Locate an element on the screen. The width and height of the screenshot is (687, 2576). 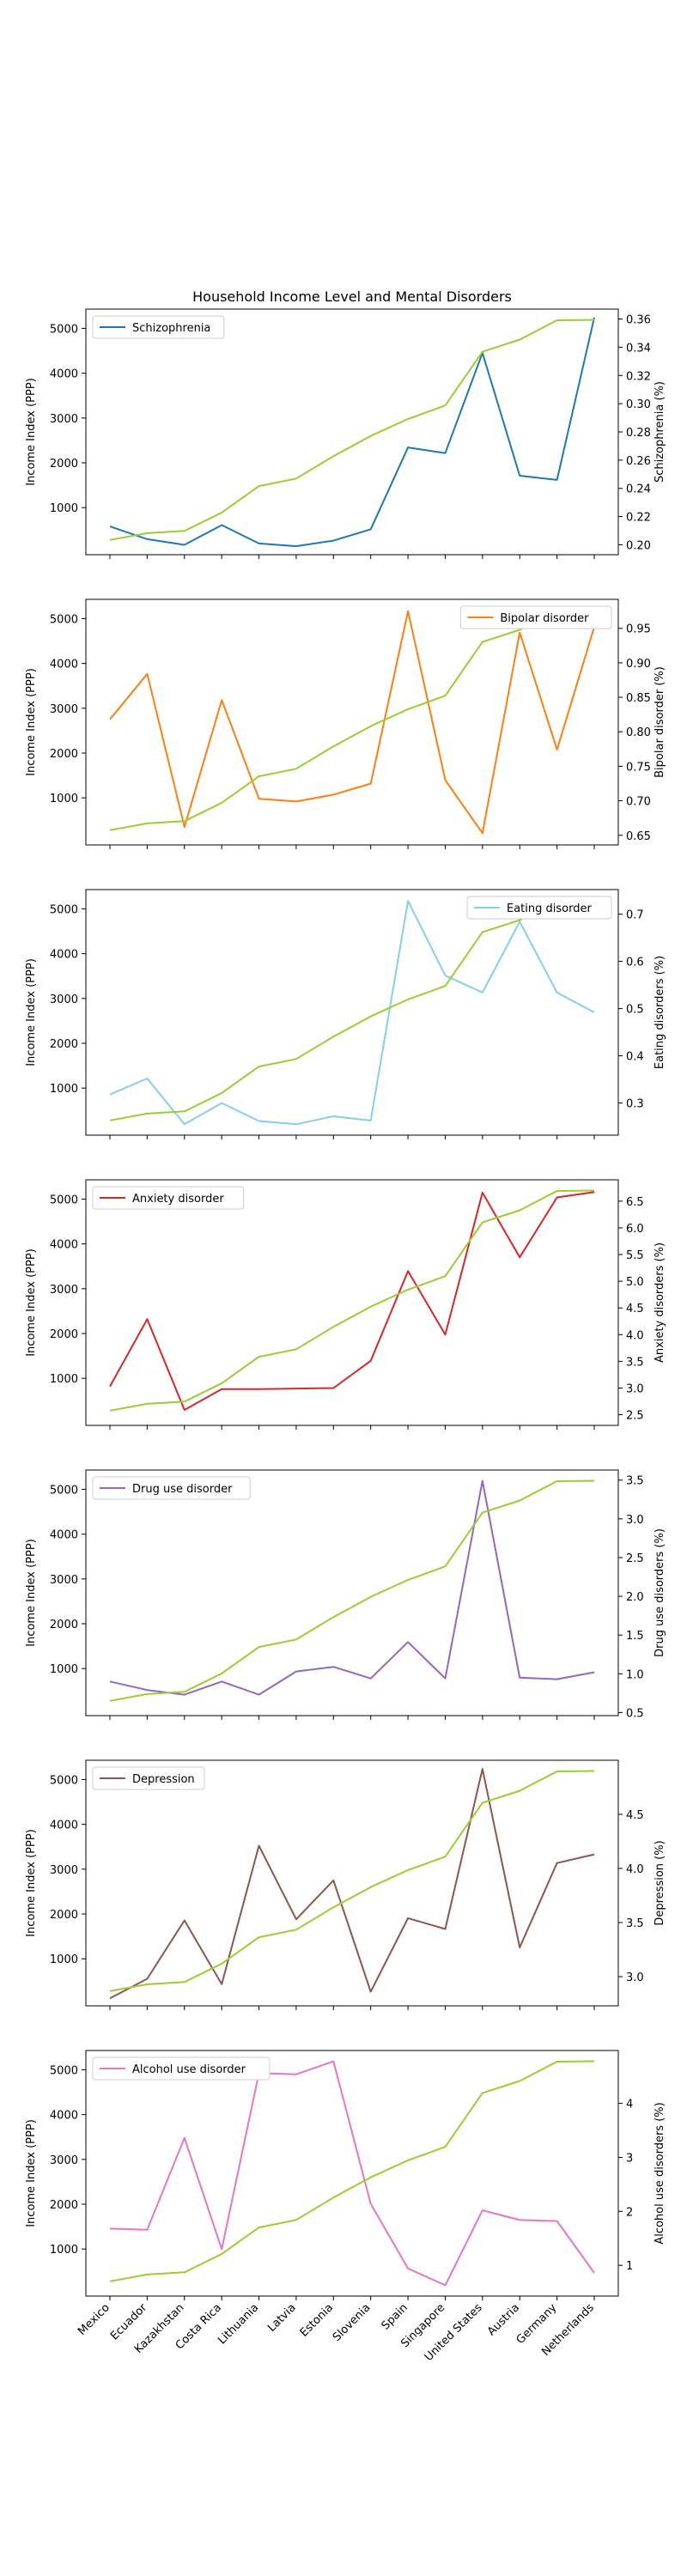
disorder-tick-label: 0.36 is located at coordinates (638, 321).